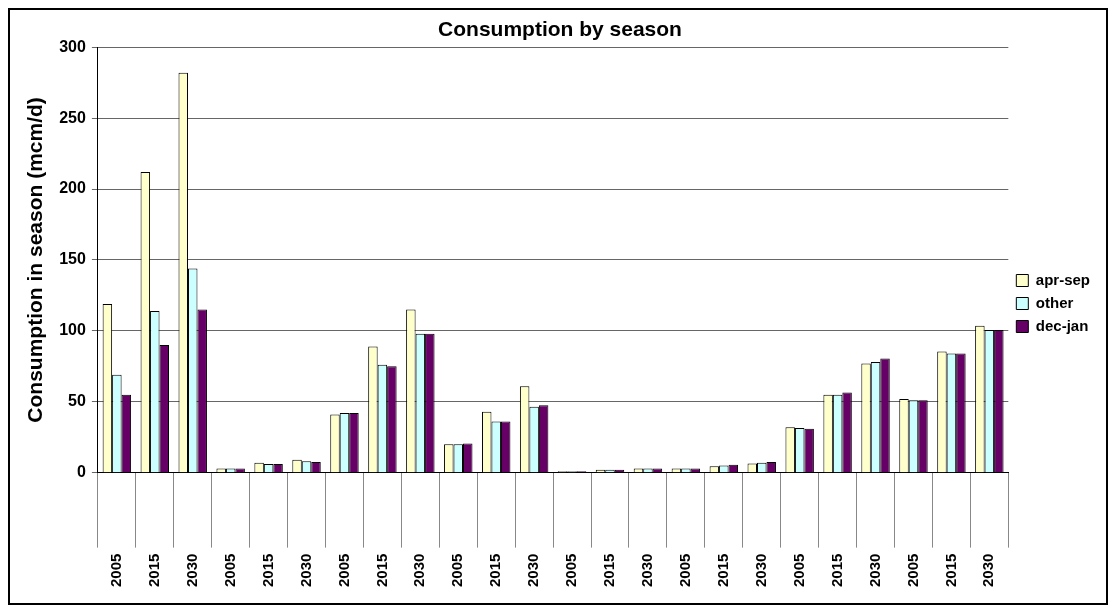 The height and width of the screenshot is (613, 1116). Describe the element at coordinates (35, 260) in the screenshot. I see `y-axis-title: Consumption in season (mcm/d)` at that location.